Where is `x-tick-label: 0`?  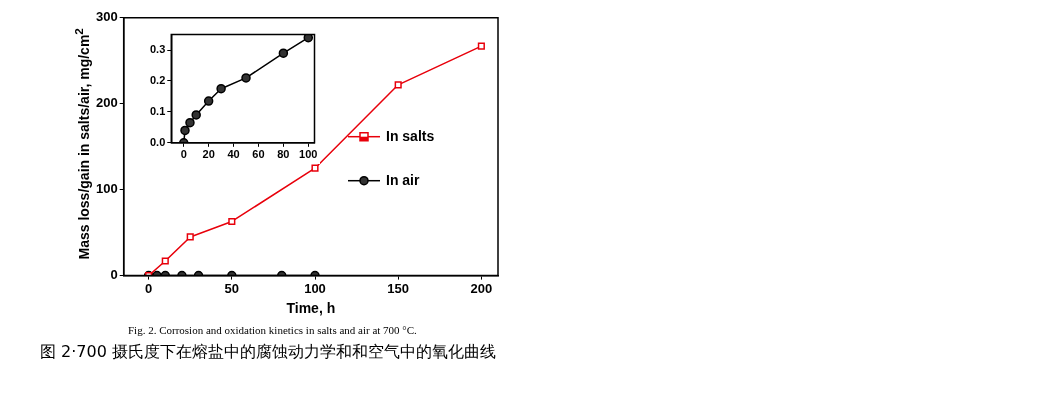
x-tick-label: 0 is located at coordinates (183, 154).